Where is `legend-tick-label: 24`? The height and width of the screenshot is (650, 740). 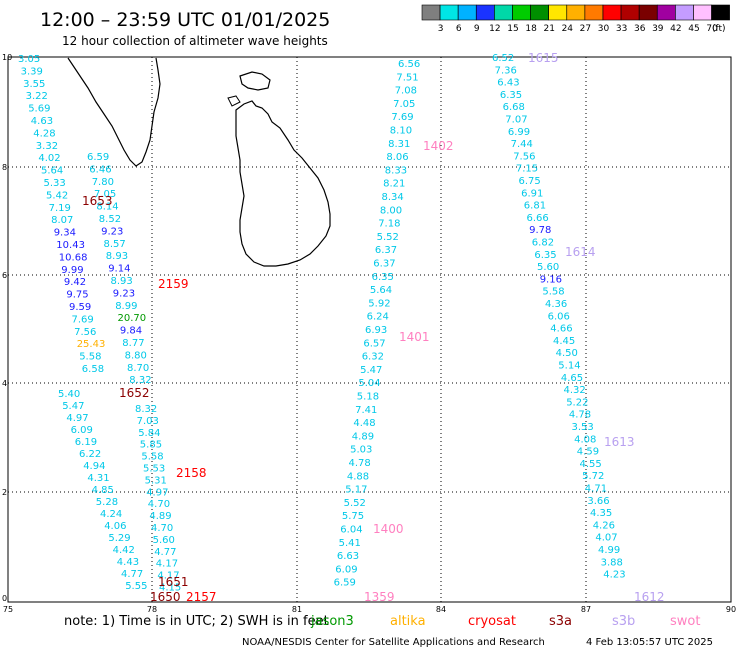 legend-tick-label: 24 is located at coordinates (568, 29).